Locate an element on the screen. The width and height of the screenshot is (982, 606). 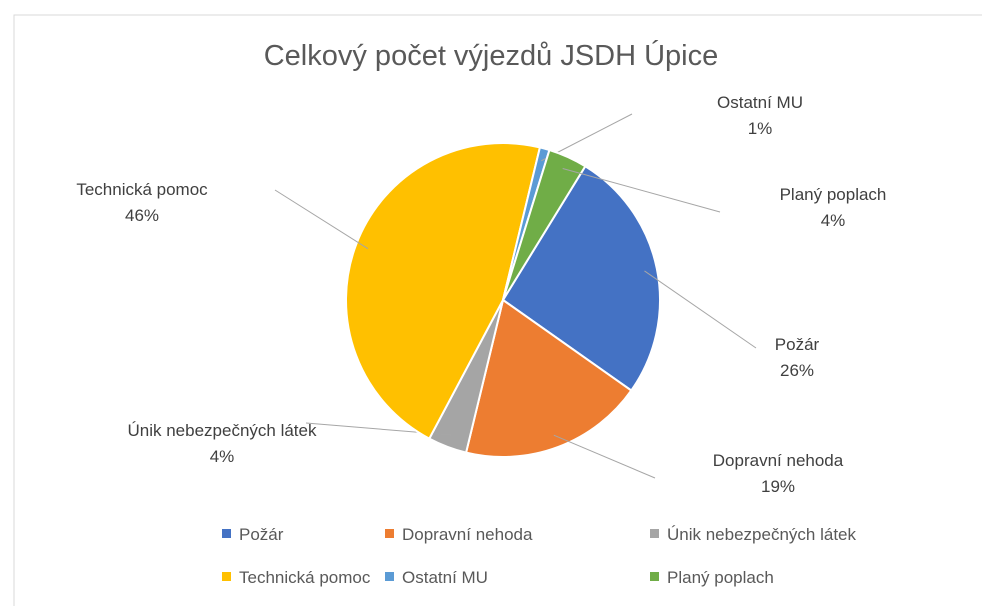
data-label-value: 26% is located at coordinates (797, 370).